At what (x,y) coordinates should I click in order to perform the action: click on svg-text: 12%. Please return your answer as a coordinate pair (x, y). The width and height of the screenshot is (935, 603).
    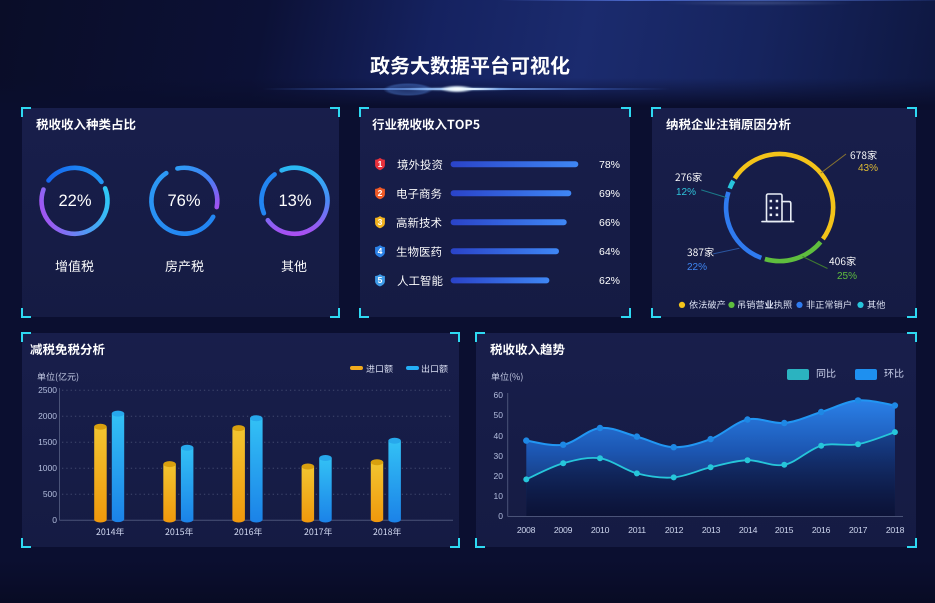
    Looking at the image, I should click on (686, 192).